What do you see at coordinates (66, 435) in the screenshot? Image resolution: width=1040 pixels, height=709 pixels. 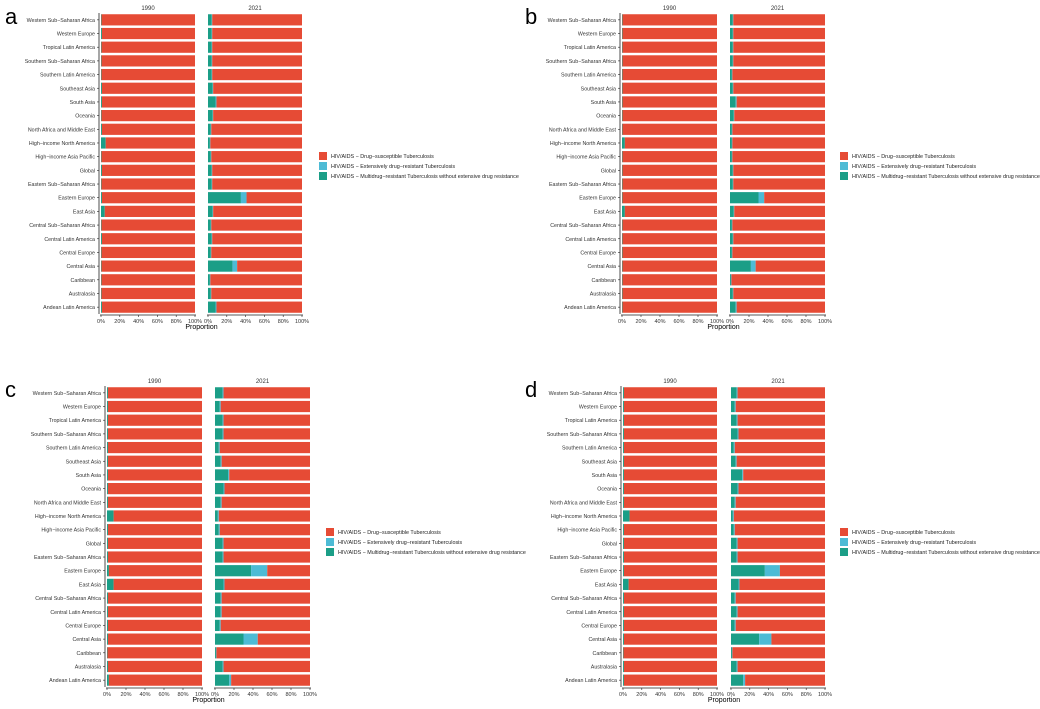 I see `category-label: Southern Sub−Saharan Africa` at bounding box center [66, 435].